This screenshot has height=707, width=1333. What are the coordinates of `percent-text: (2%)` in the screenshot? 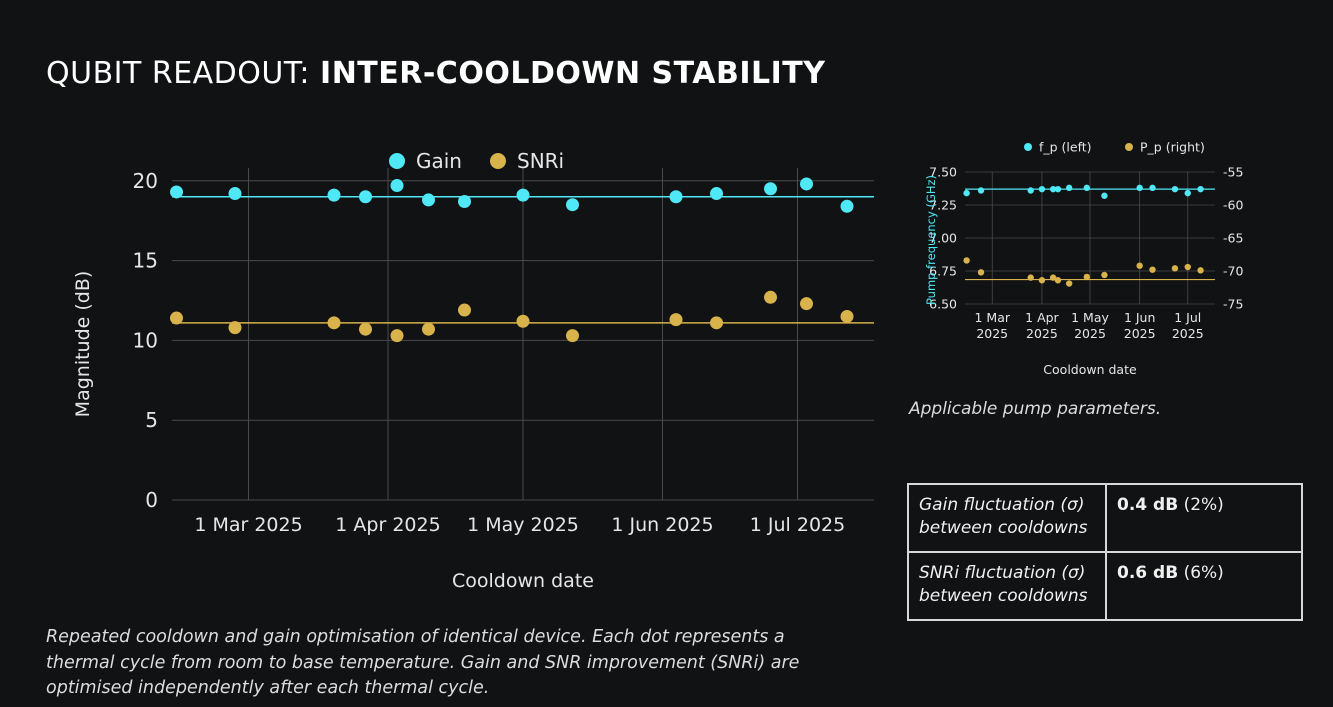 It's located at (1203, 505).